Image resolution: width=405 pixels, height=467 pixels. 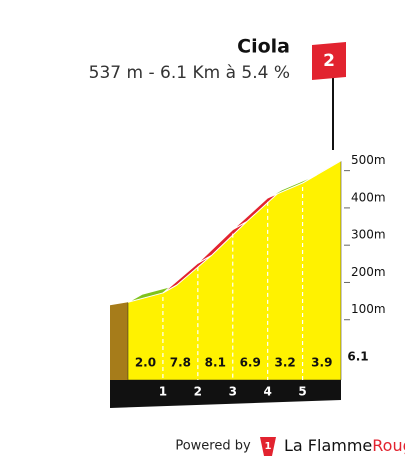 What do you see at coordinates (225, 394) in the screenshot?
I see `base-band` at bounding box center [225, 394].